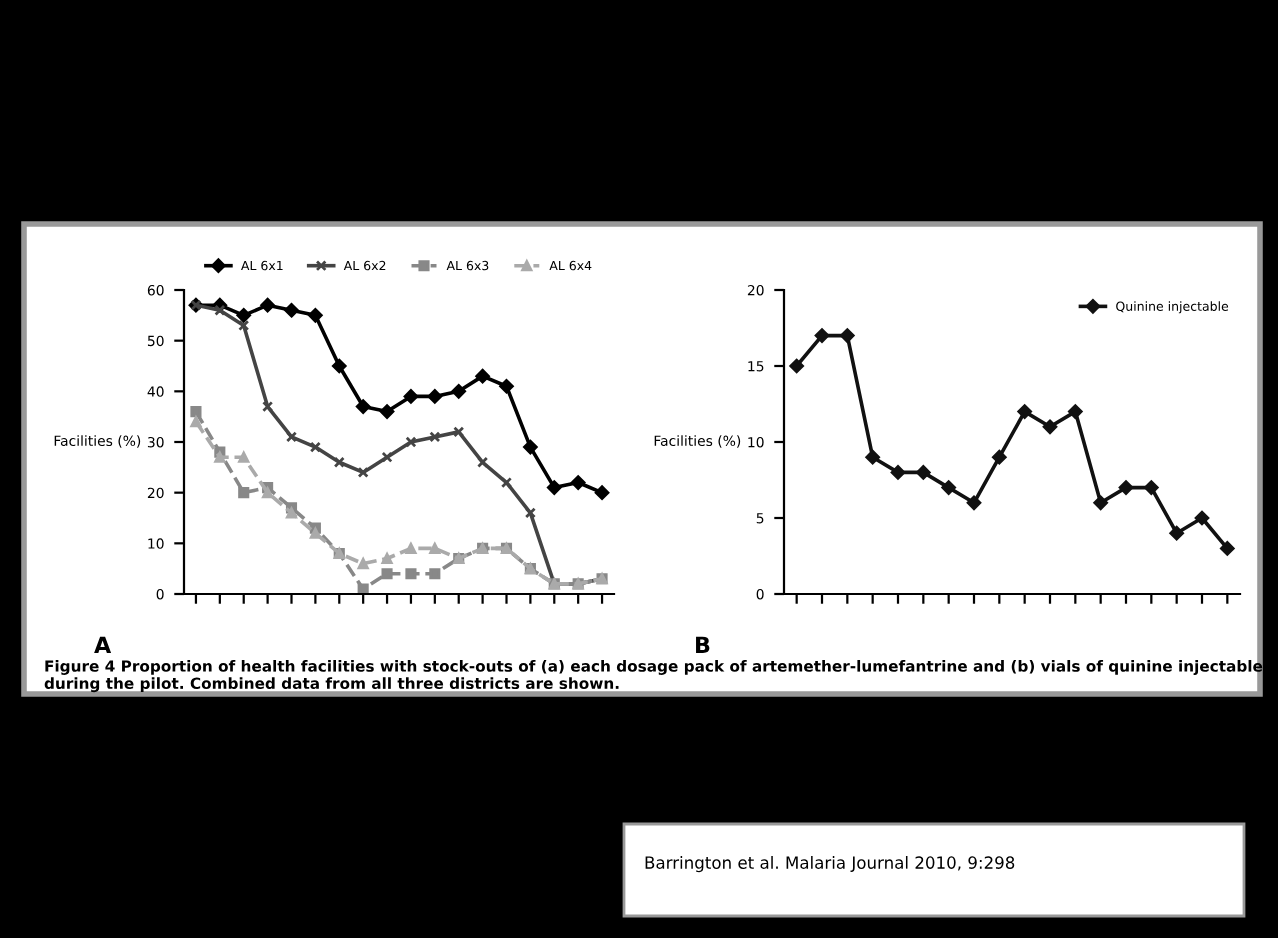 The image size is (1278, 938). Describe the element at coordinates (703, 644) in the screenshot. I see `text: B` at that location.